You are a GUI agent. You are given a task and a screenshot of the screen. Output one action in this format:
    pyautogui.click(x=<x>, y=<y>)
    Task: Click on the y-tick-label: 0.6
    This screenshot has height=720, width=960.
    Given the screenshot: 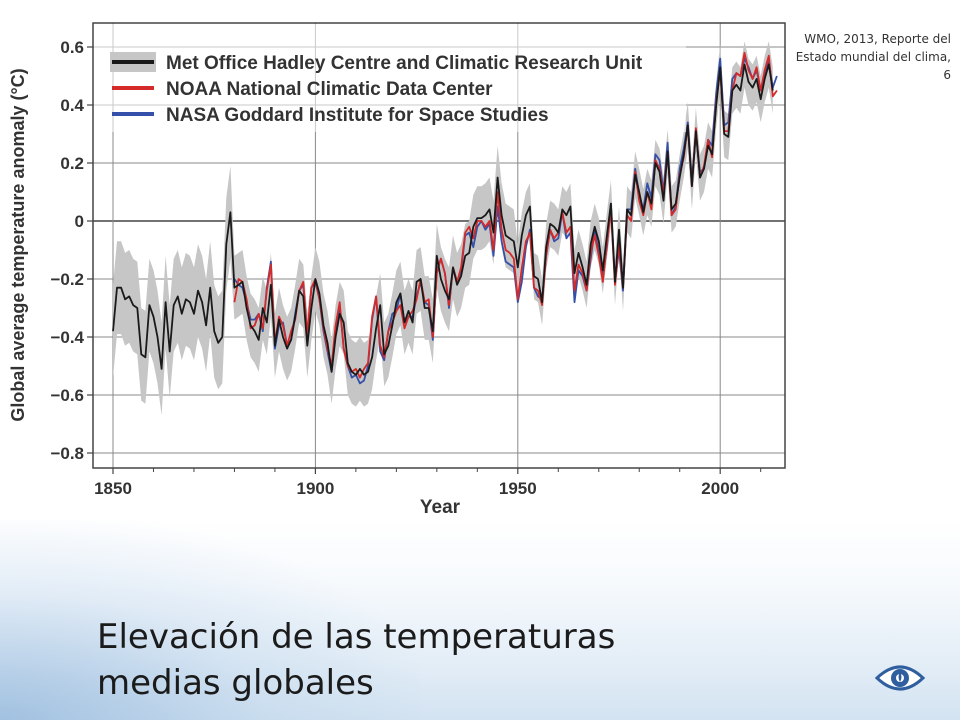 What is the action you would take?
    pyautogui.click(x=72, y=47)
    